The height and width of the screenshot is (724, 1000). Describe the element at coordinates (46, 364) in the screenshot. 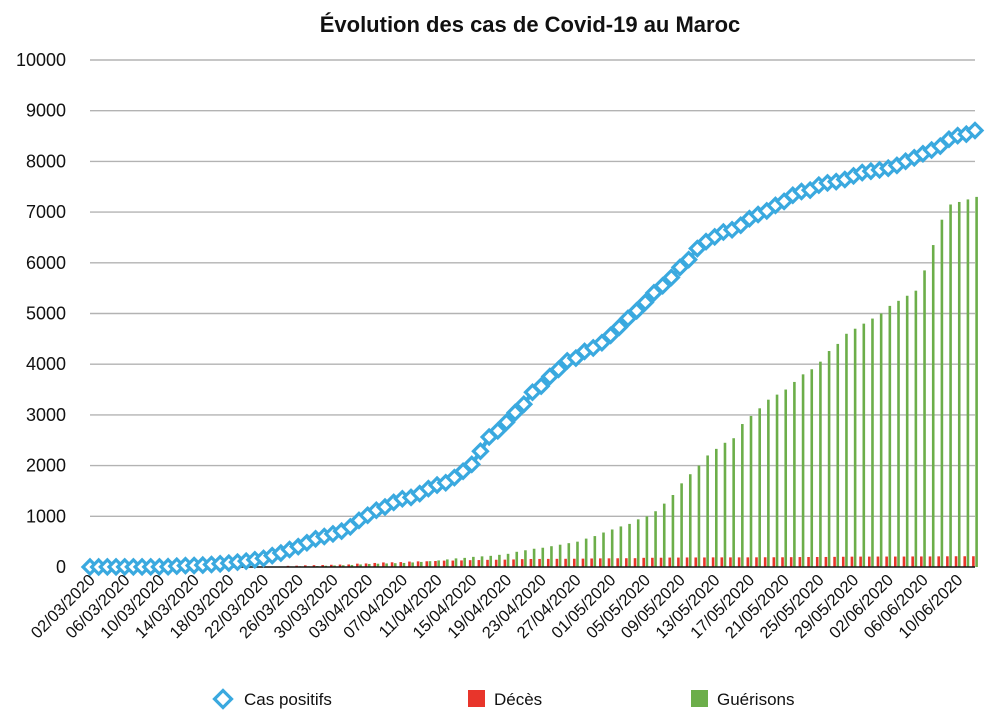

I see `y-tick-label: 4000` at that location.